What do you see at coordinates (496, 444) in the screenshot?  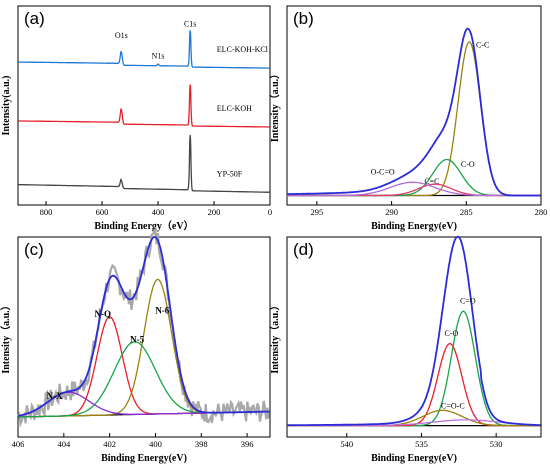 I see `x-tick-label: 530` at bounding box center [496, 444].